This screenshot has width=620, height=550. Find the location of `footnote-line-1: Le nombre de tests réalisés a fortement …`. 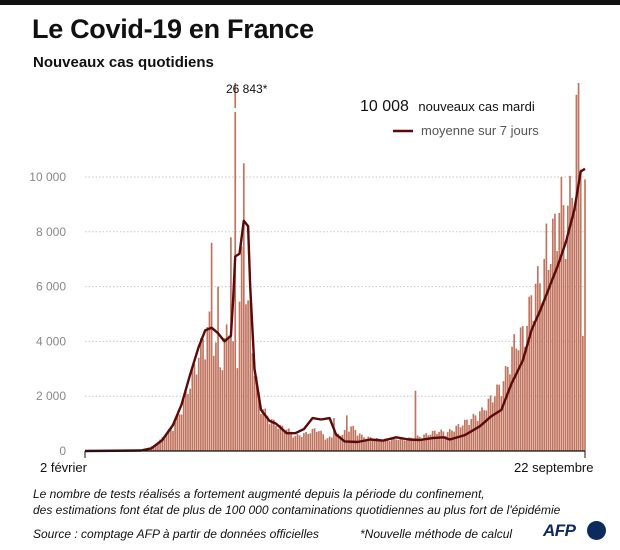

footnote-line-1: Le nombre de tests réalisés a fortement … is located at coordinates (259, 494).